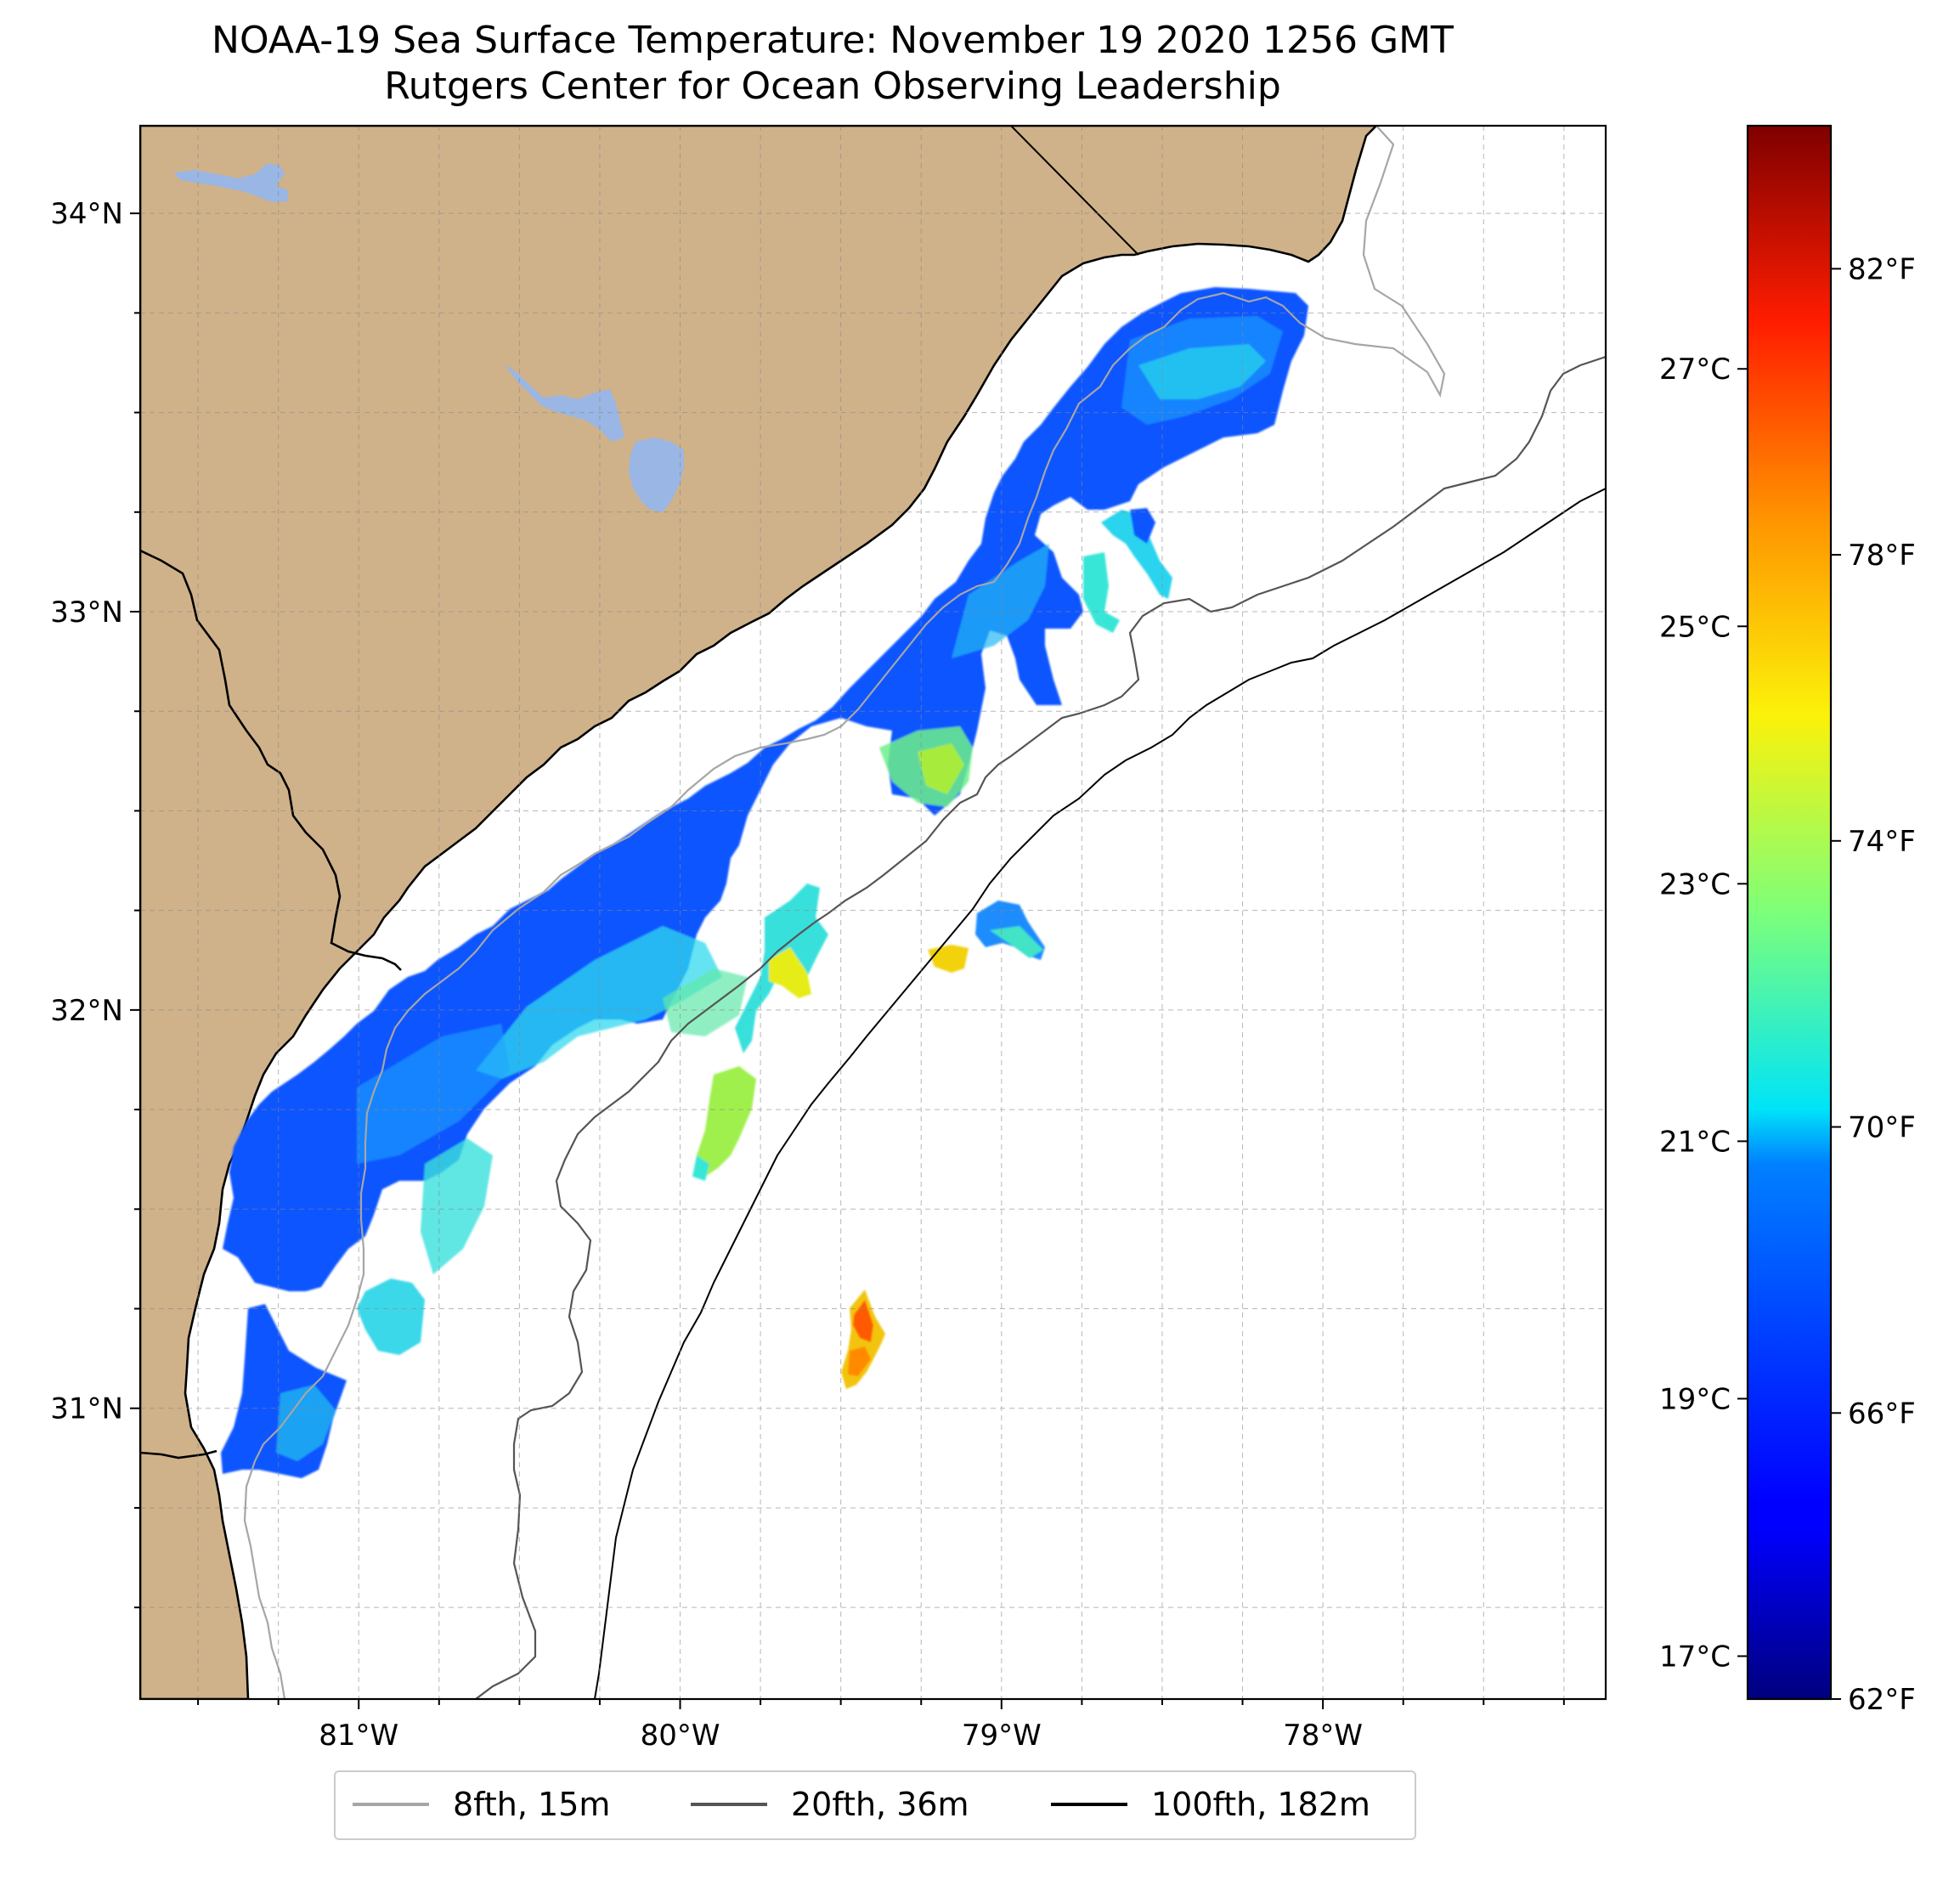 Image resolution: width=1960 pixels, height=1880 pixels. Describe the element at coordinates (1882, 269) in the screenshot. I see `colorbar-label-f: 82°F` at that location.